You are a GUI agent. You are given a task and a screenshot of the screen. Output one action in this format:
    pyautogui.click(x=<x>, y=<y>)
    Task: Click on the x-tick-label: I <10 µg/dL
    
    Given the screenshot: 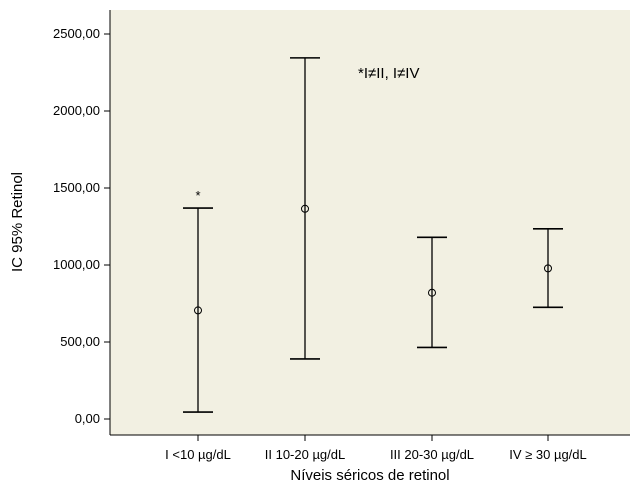 What is the action you would take?
    pyautogui.click(x=198, y=454)
    